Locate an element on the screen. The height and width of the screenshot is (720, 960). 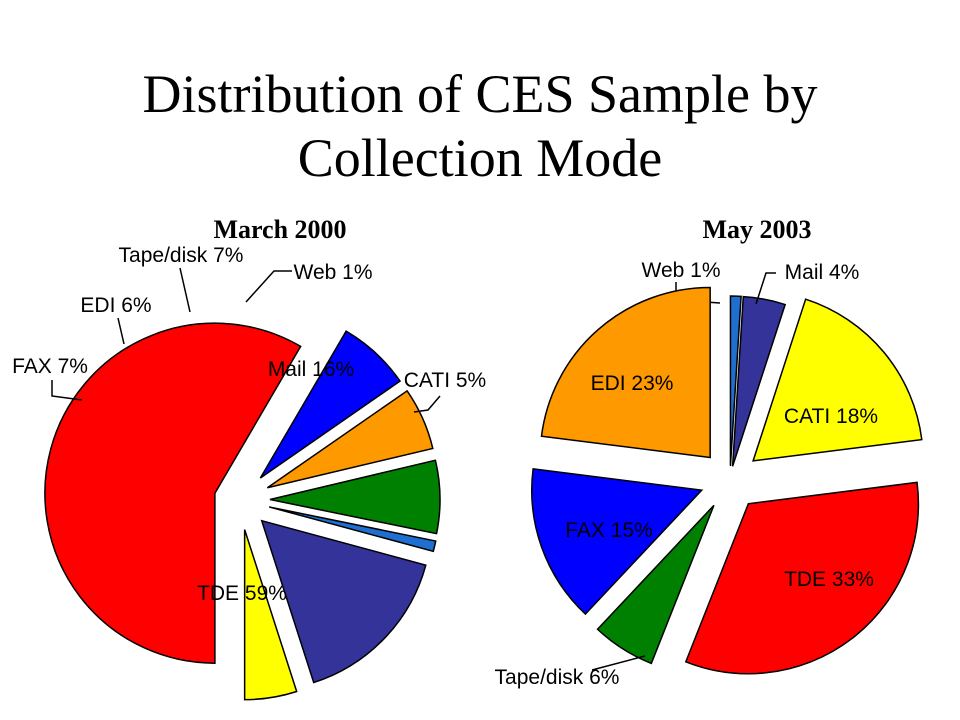
slice-label-edi: EDI 6% is located at coordinates (115, 305).